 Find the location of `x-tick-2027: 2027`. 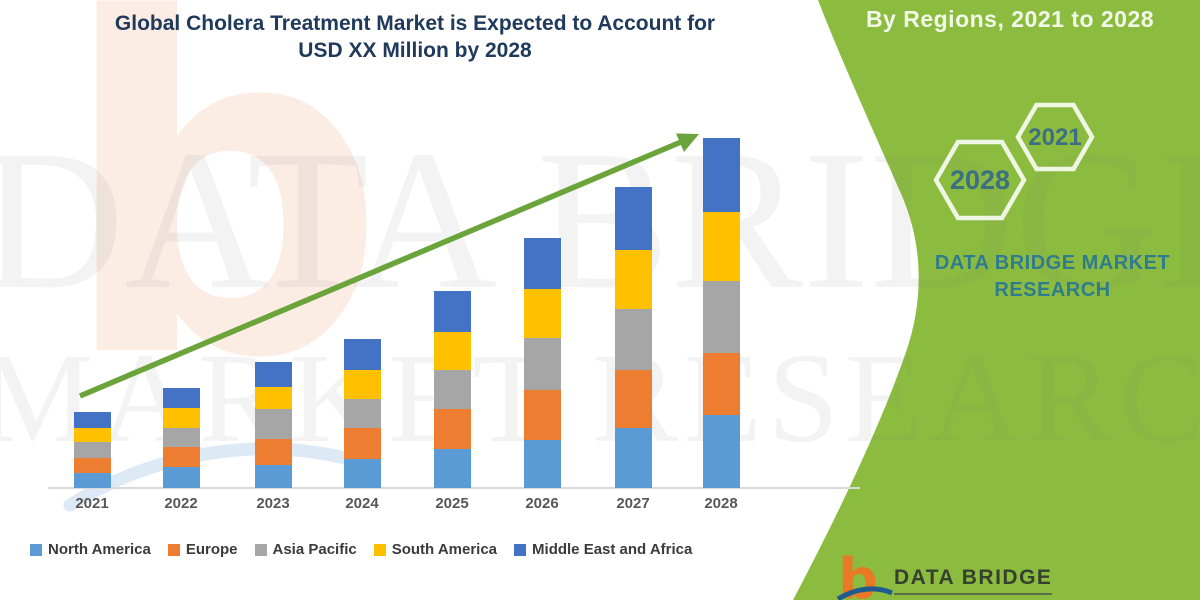

x-tick-2027: 2027 is located at coordinates (633, 503).